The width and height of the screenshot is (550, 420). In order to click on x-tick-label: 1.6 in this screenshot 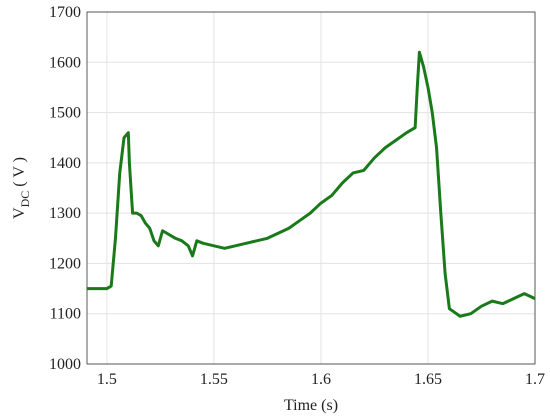, I will do `click(321, 379)`.